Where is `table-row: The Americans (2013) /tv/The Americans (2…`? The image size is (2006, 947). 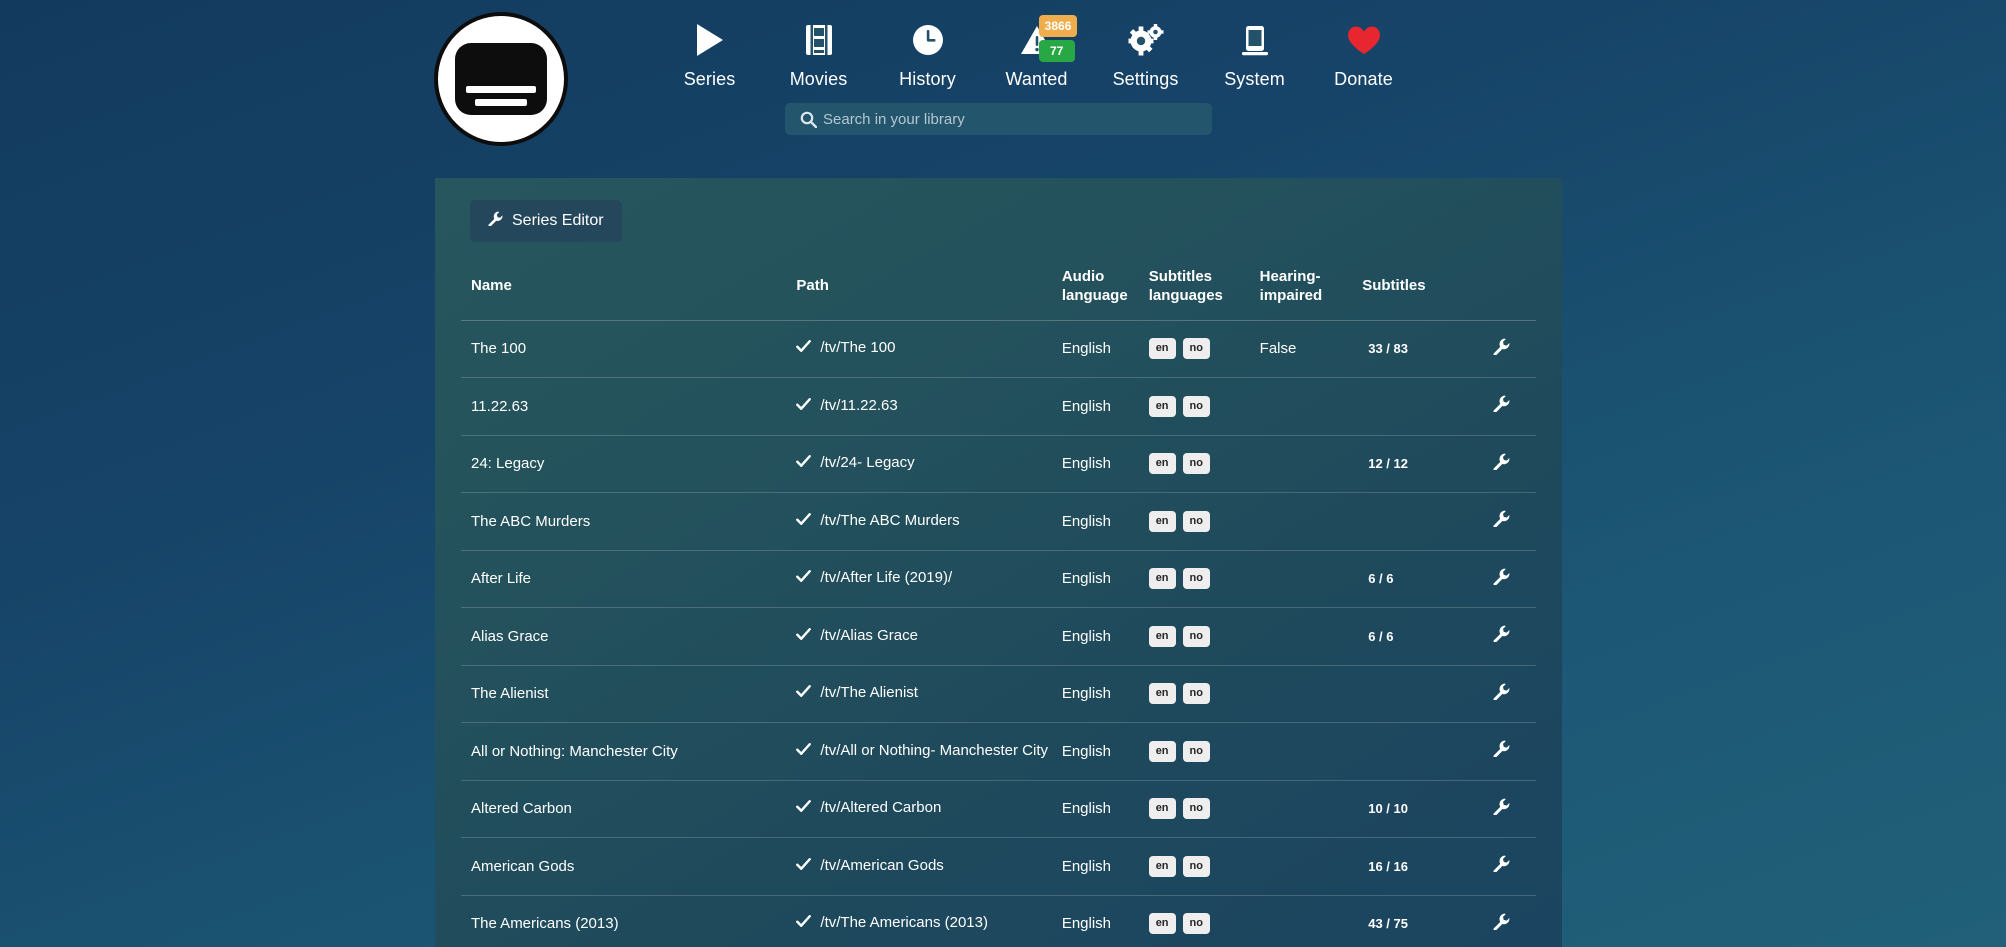 table-row: The Americans (2013) /tv/The Americans (2… is located at coordinates (998, 921).